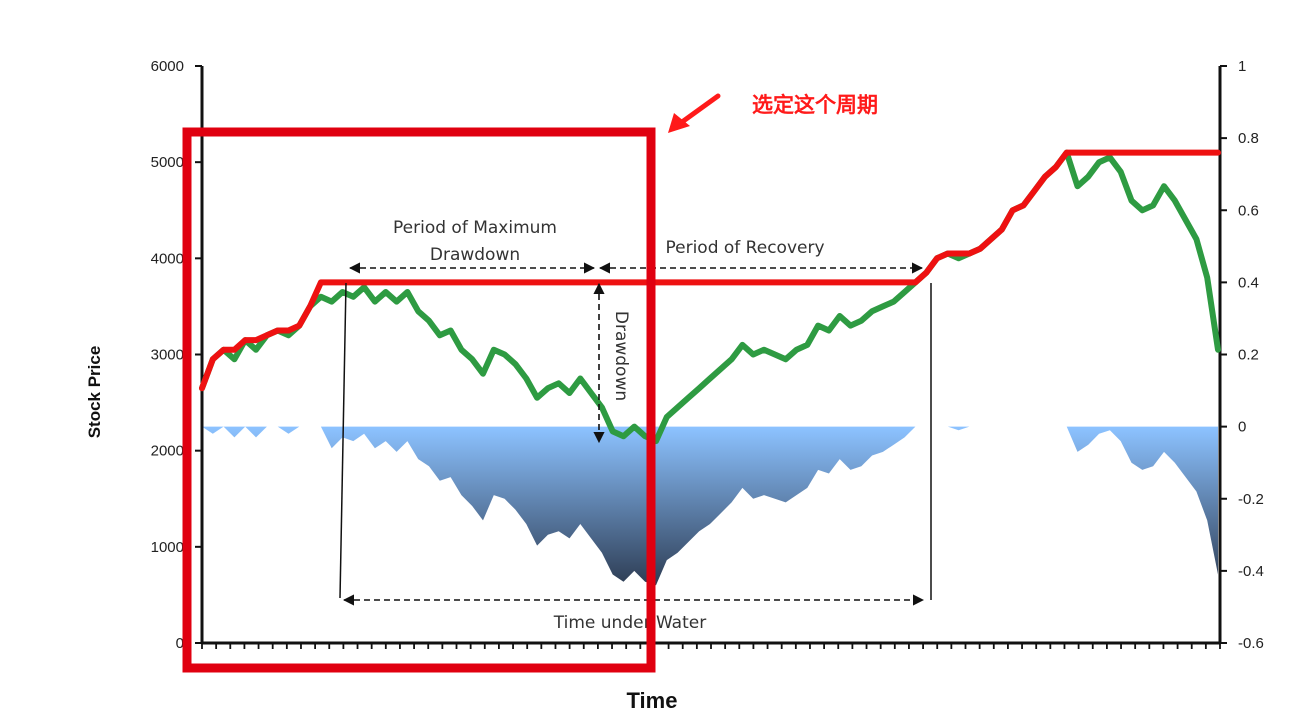 Image resolution: width=1316 pixels, height=726 pixels. Describe the element at coordinates (652, 700) in the screenshot. I see `x-axis-title: Time` at that location.